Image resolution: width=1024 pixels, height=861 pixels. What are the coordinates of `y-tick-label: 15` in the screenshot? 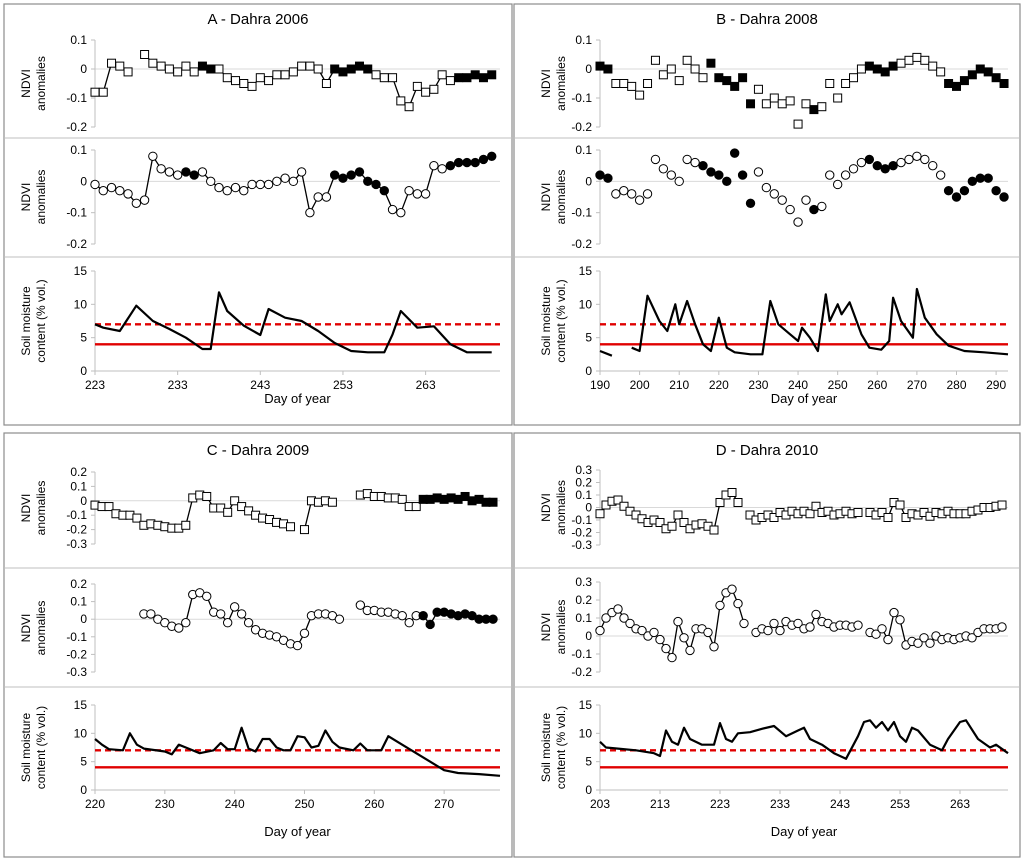 It's located at (81, 271).